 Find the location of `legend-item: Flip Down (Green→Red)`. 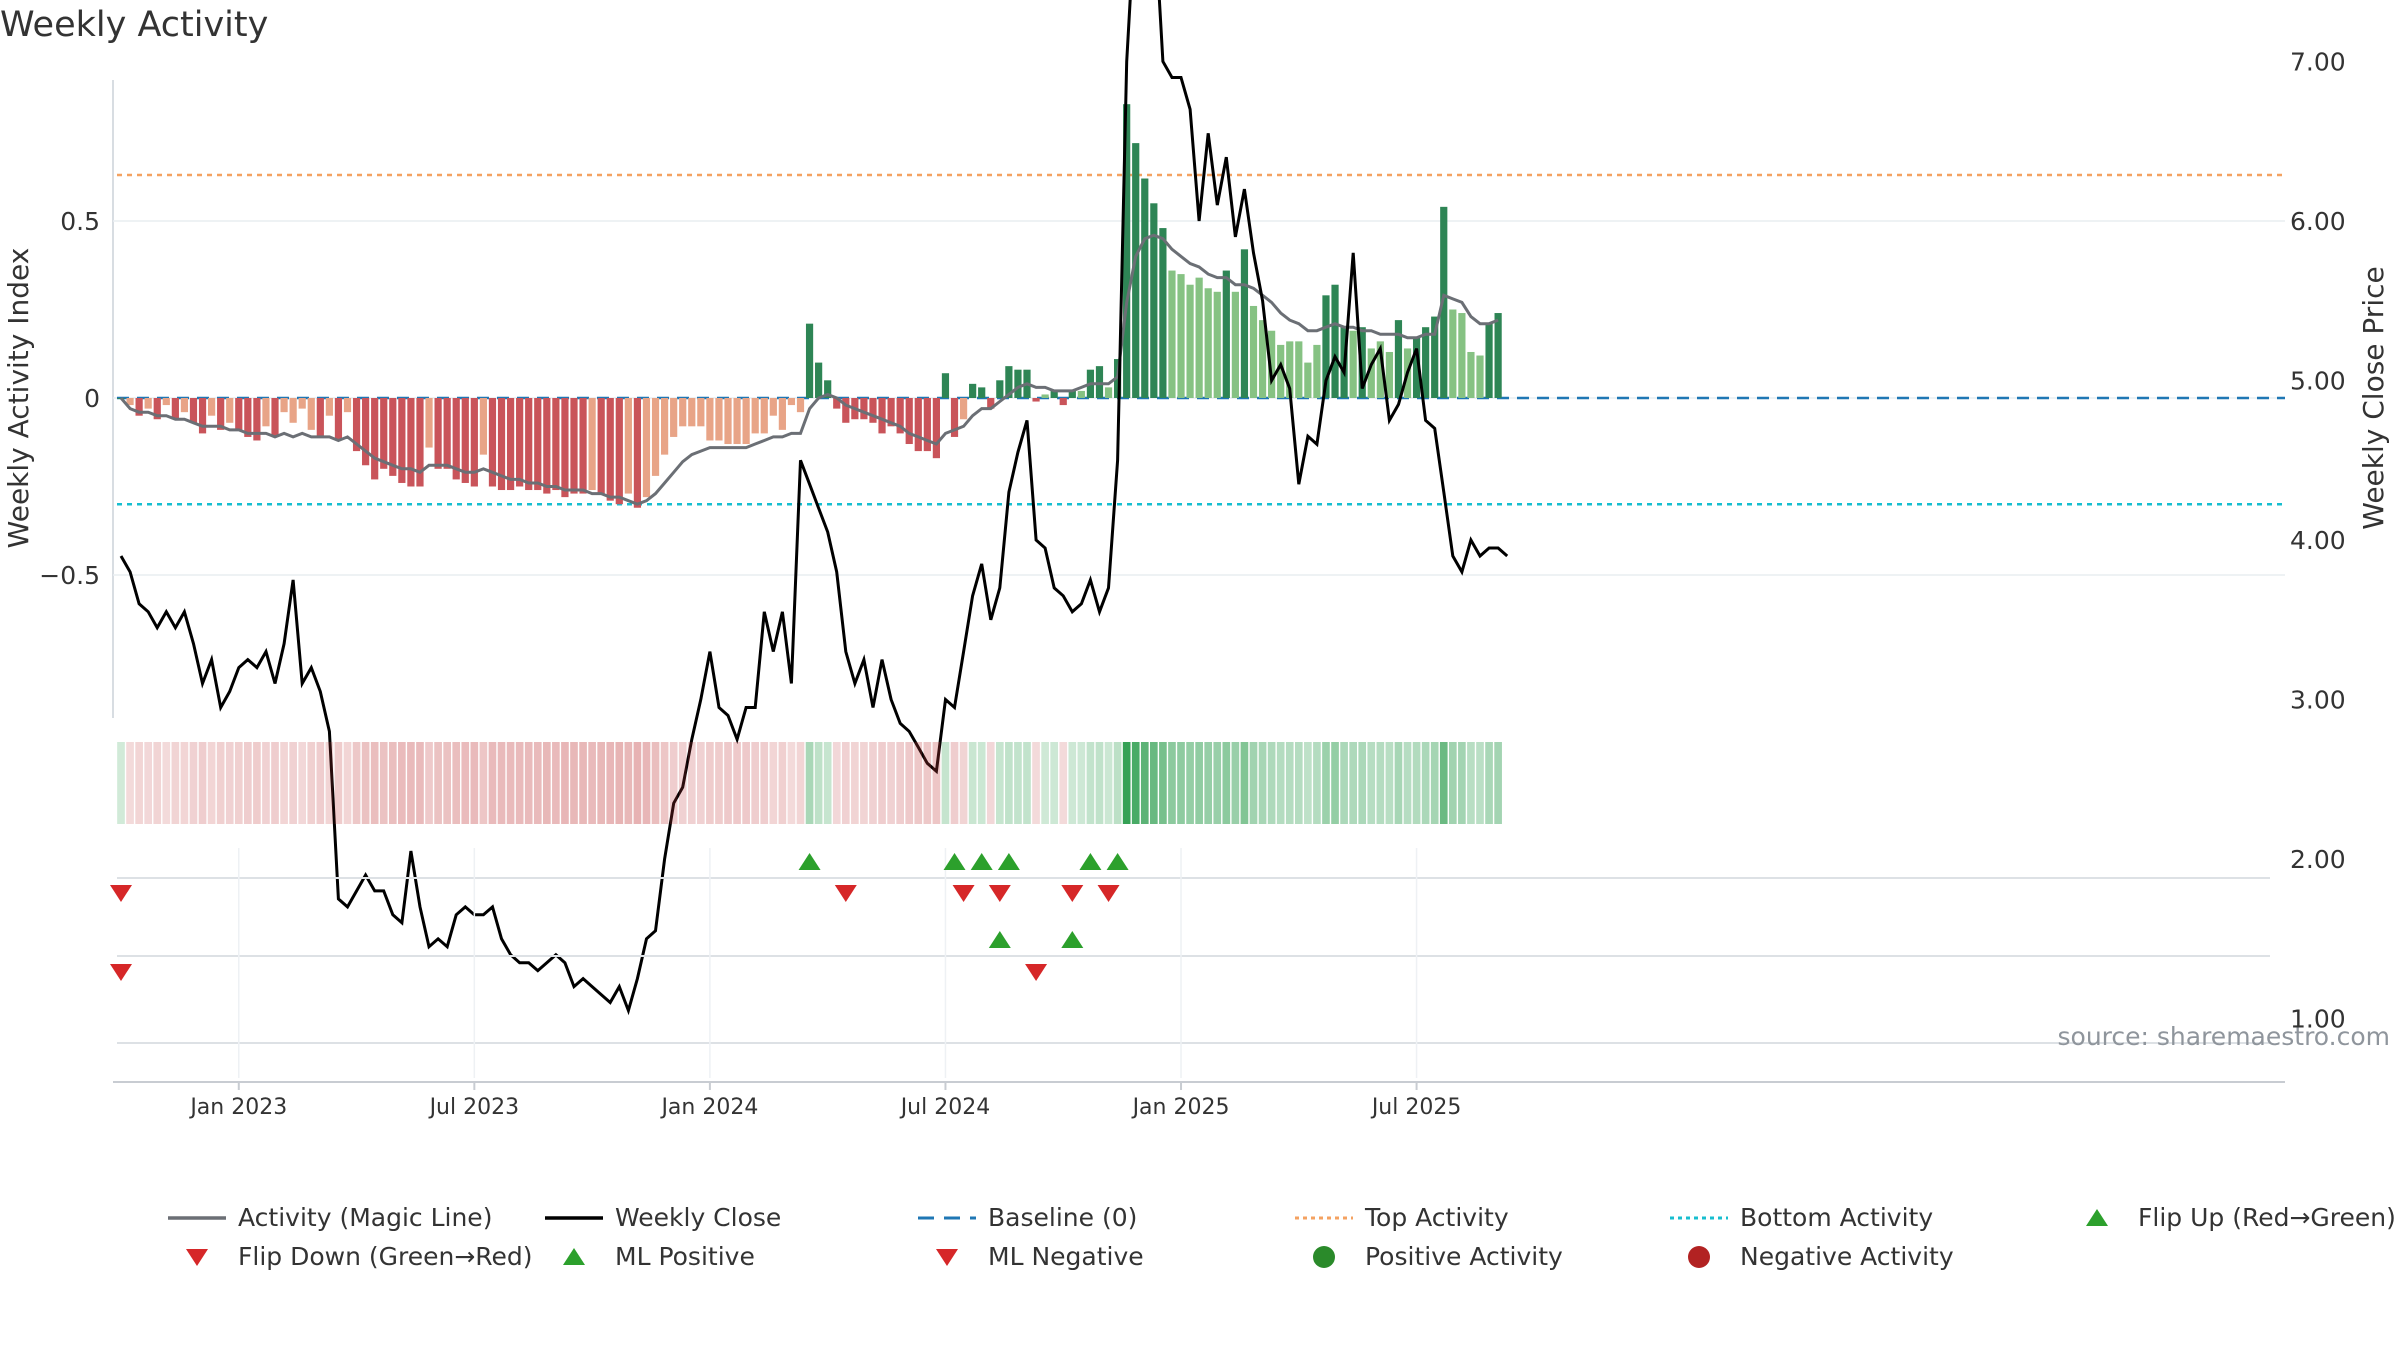

legend-item: Flip Down (Green→Red) is located at coordinates (359, 1256).